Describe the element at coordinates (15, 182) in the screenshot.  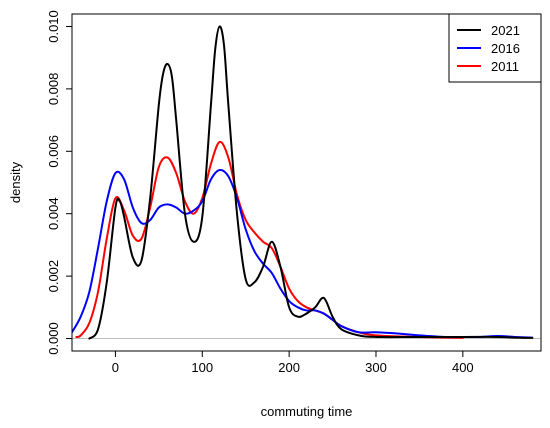
I see `y-axis-title: density` at that location.